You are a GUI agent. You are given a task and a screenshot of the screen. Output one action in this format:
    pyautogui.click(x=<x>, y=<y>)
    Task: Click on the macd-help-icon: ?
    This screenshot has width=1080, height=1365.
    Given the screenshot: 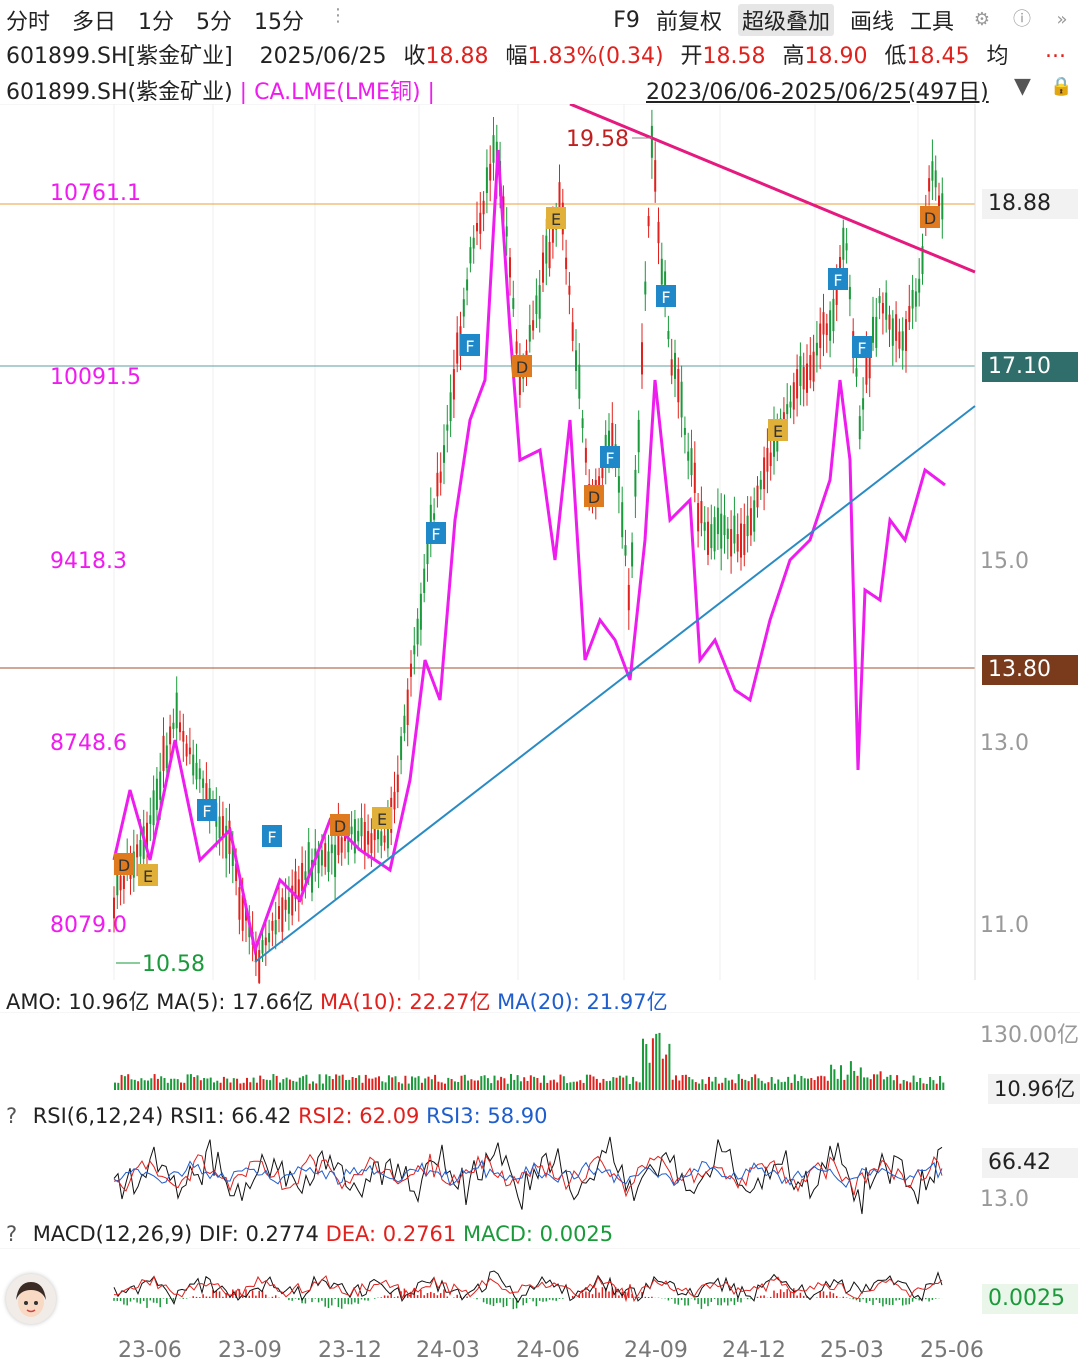 What is the action you would take?
    pyautogui.click(x=12, y=1234)
    